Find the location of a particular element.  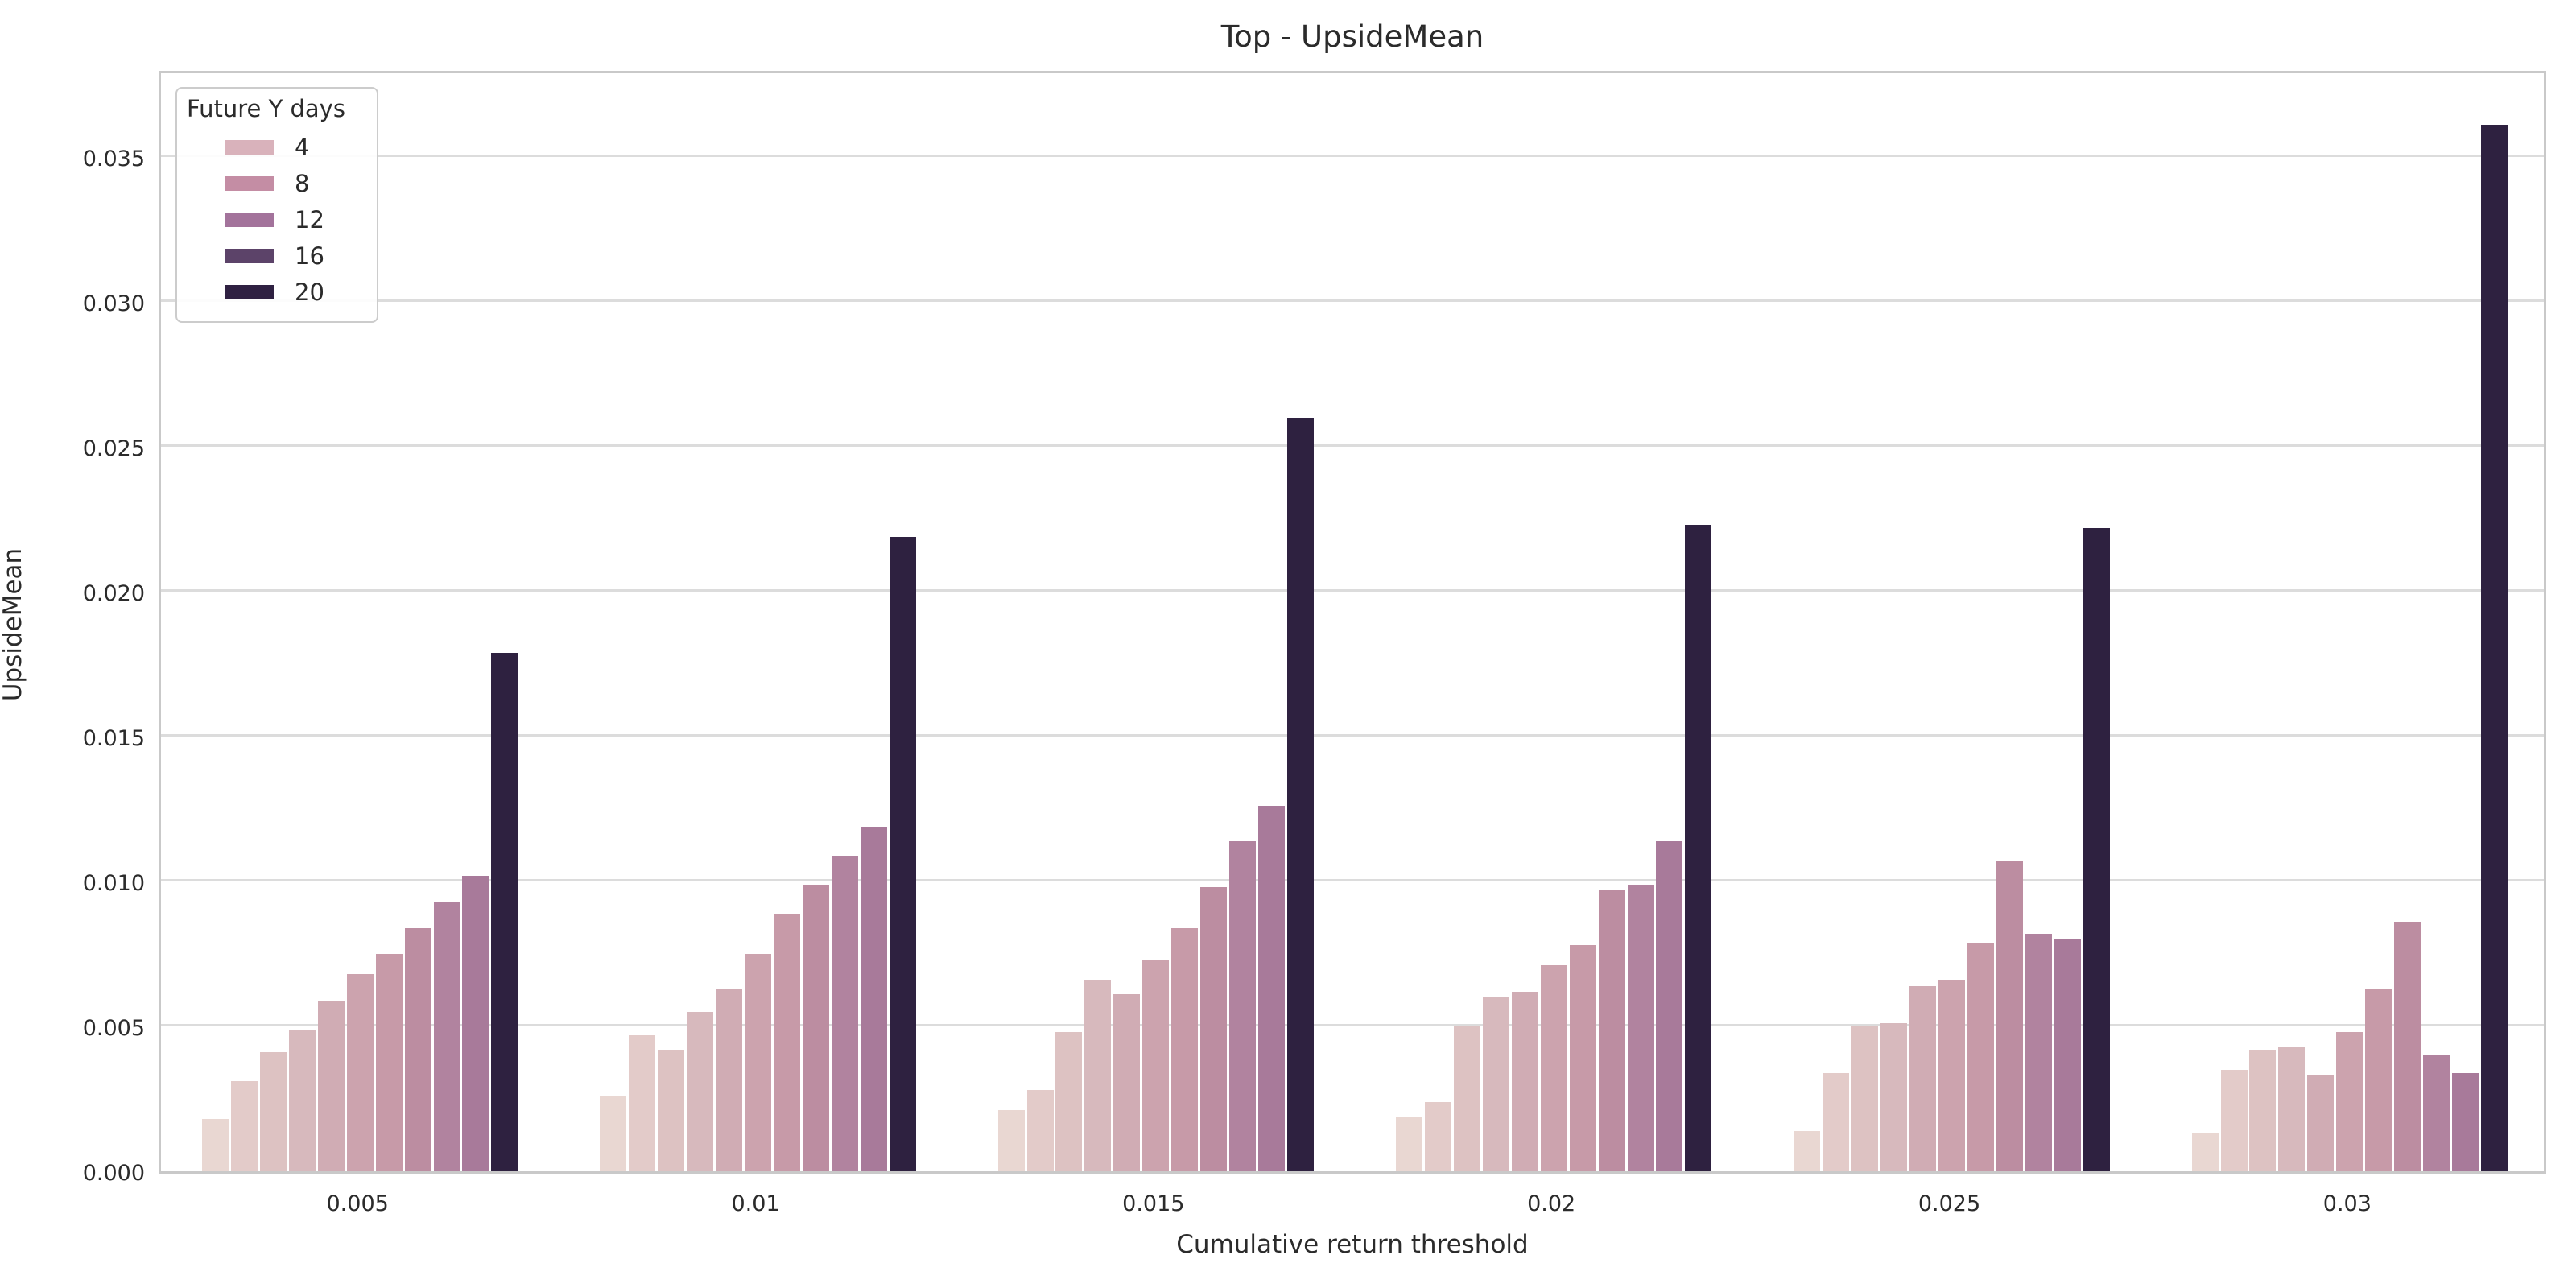

legend-item: 16 is located at coordinates (277, 255).